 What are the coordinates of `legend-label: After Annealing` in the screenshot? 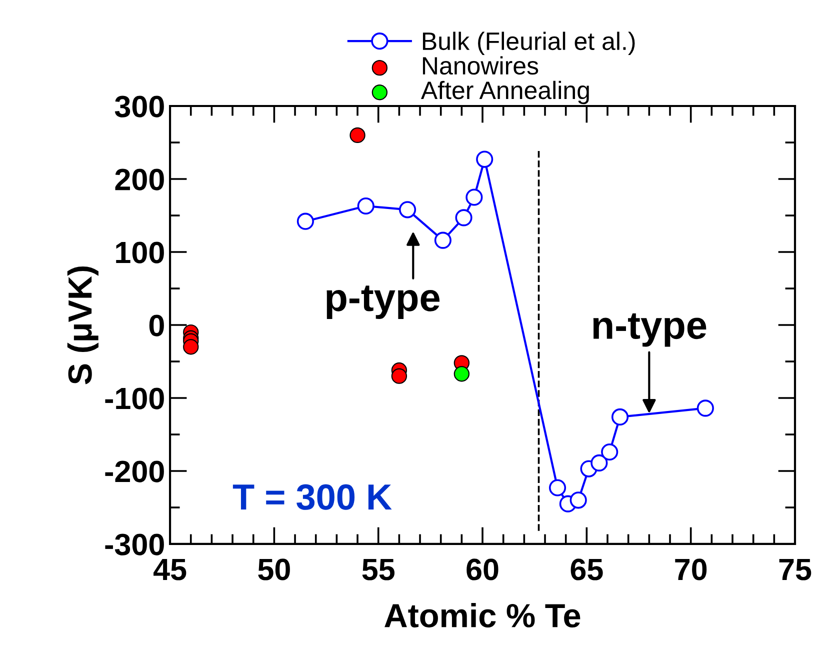 It's located at (504, 92).